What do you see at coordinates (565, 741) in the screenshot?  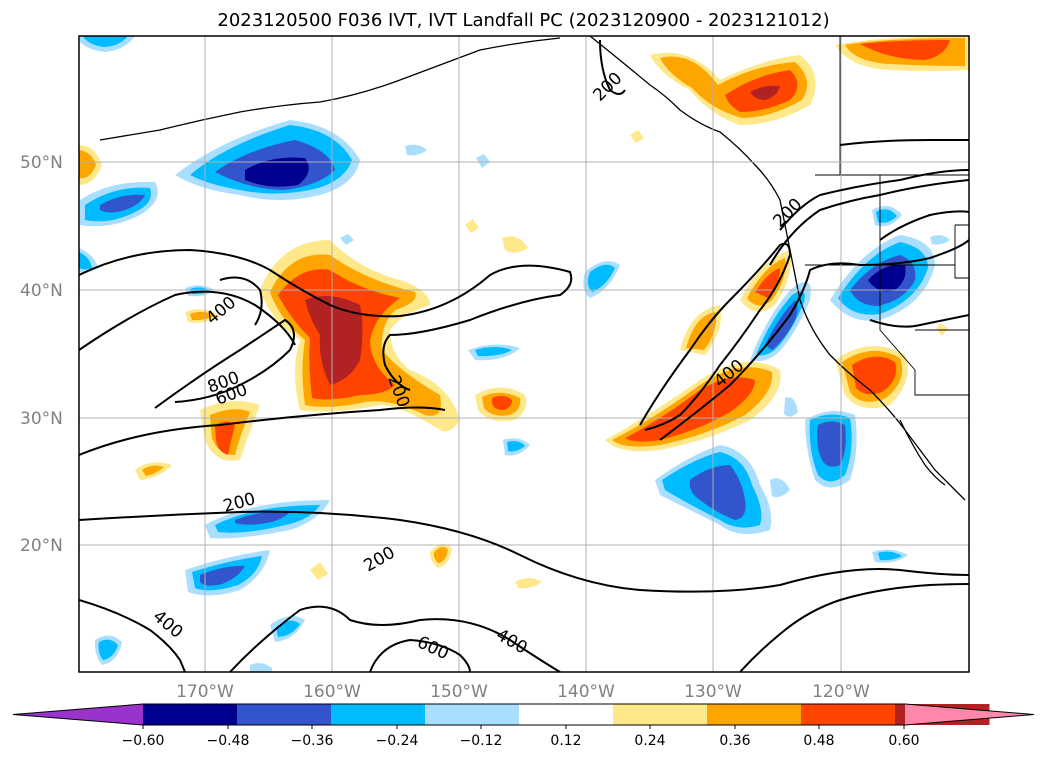 I see `colorbar-tick-label: 0.12` at bounding box center [565, 741].